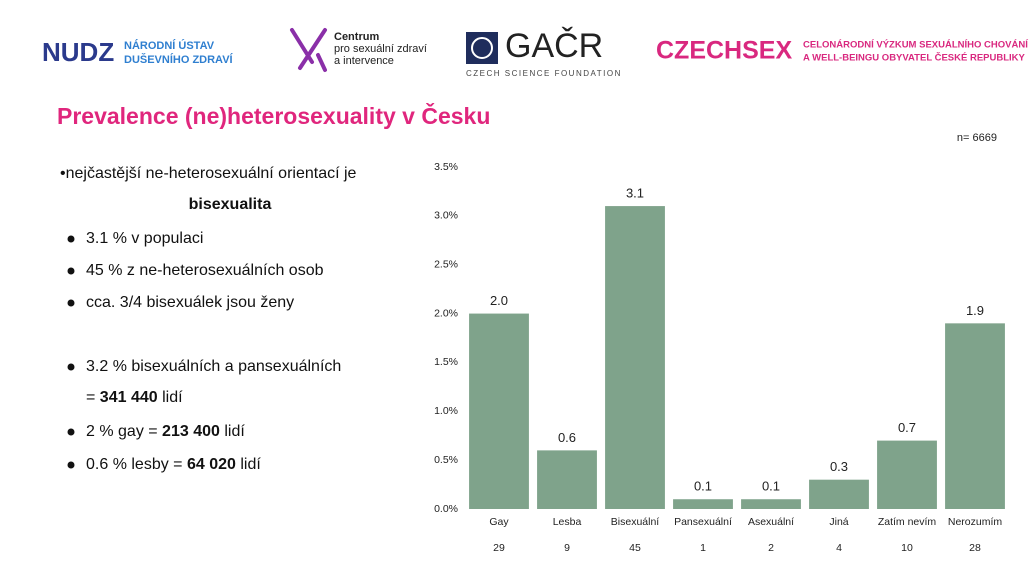 The height and width of the screenshot is (579, 1030). I want to click on gacr-mark: GAČR, so click(554, 46).